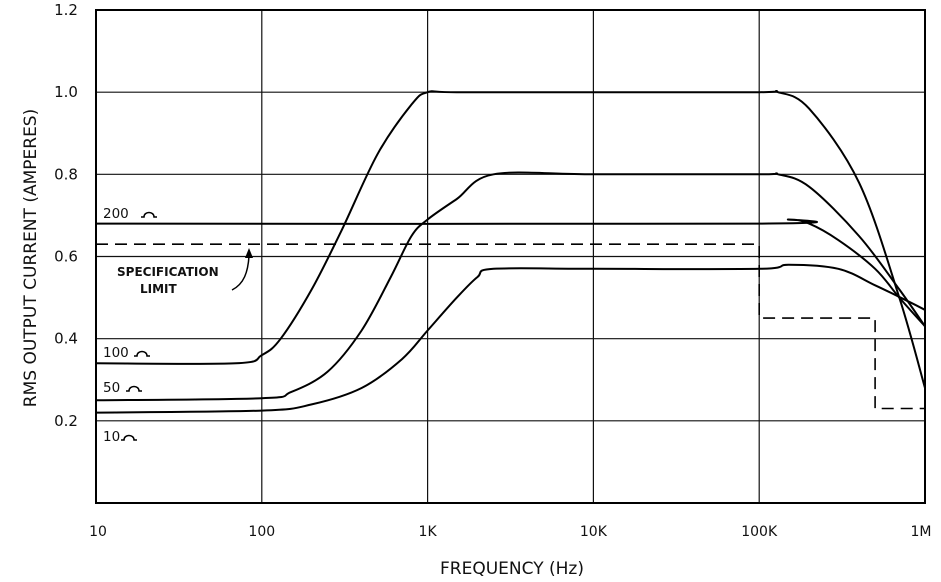  I want to click on label-50-ohm: 50, so click(122, 388).